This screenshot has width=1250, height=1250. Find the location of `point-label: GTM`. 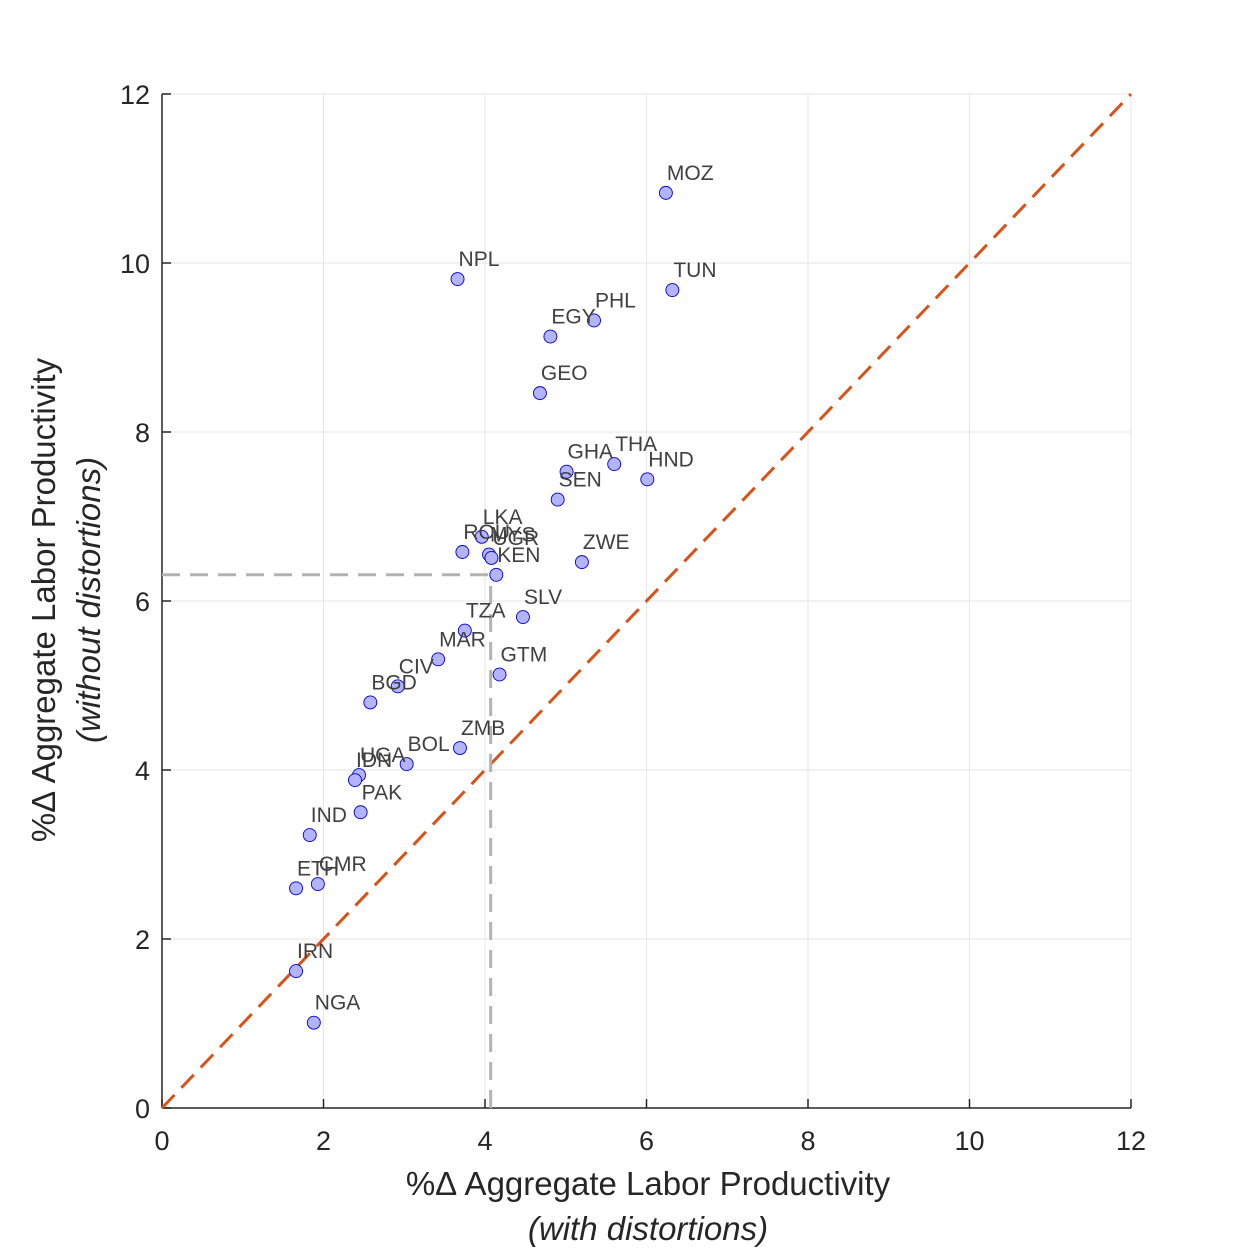

point-label: GTM is located at coordinates (524, 655).